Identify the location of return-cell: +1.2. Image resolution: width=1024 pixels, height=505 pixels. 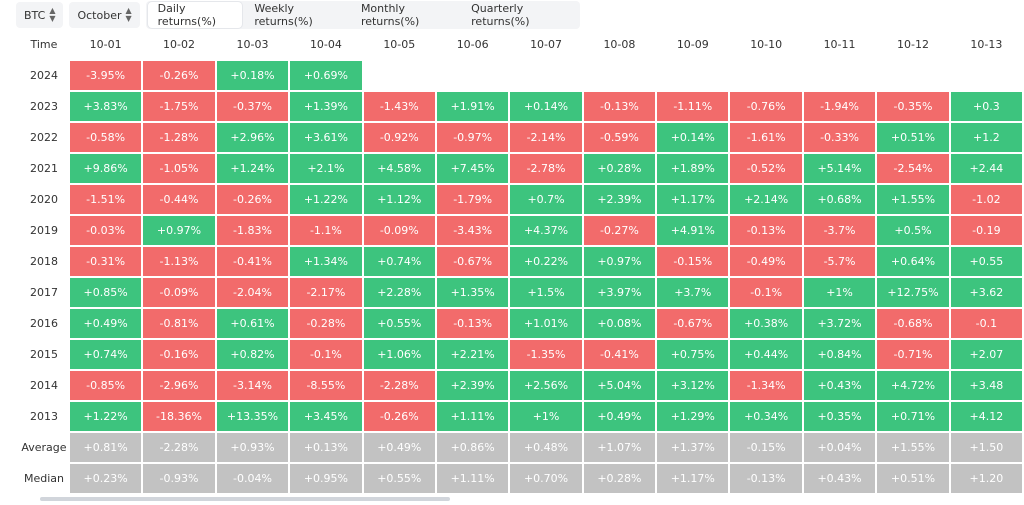
(986, 137).